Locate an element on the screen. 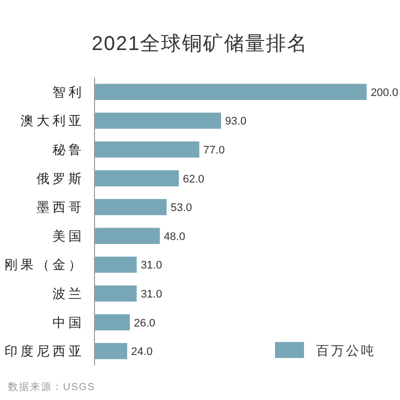 The height and width of the screenshot is (400, 400). y-tick-label: 智利 is located at coordinates (68, 92).